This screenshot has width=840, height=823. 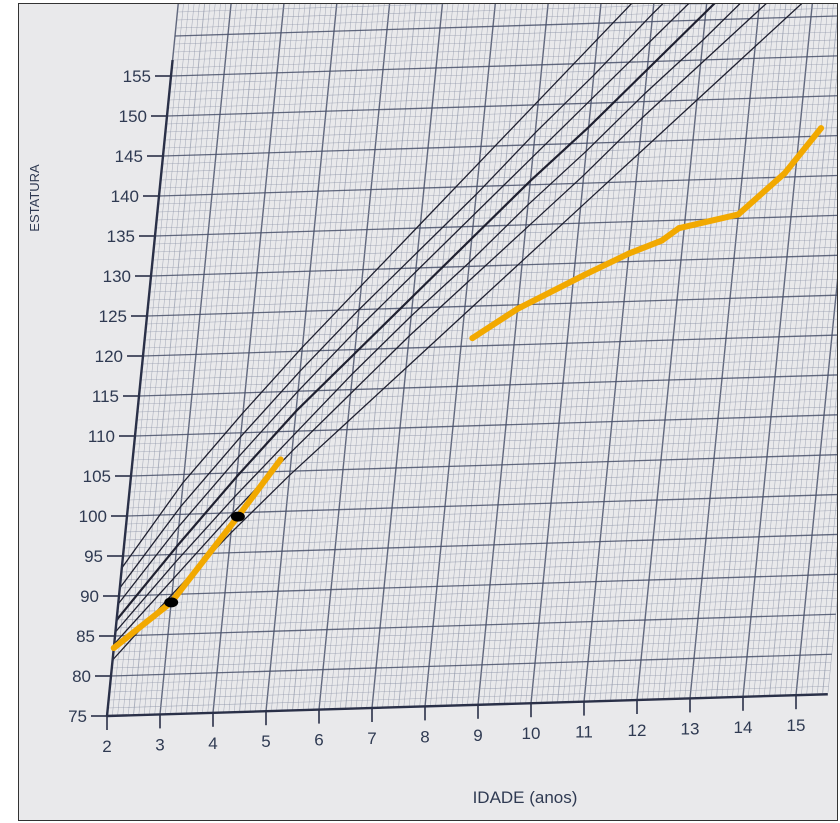 I want to click on y-axis-line, so click(x=139, y=388).